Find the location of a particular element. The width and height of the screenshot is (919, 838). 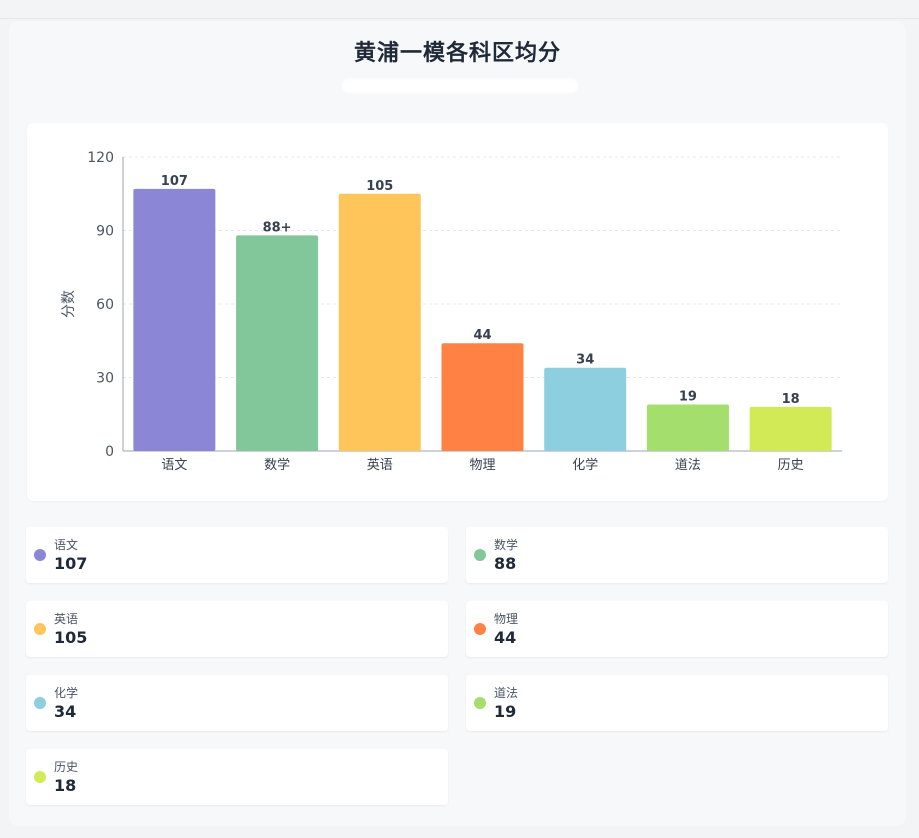

subtitle-redacted is located at coordinates (460, 86).